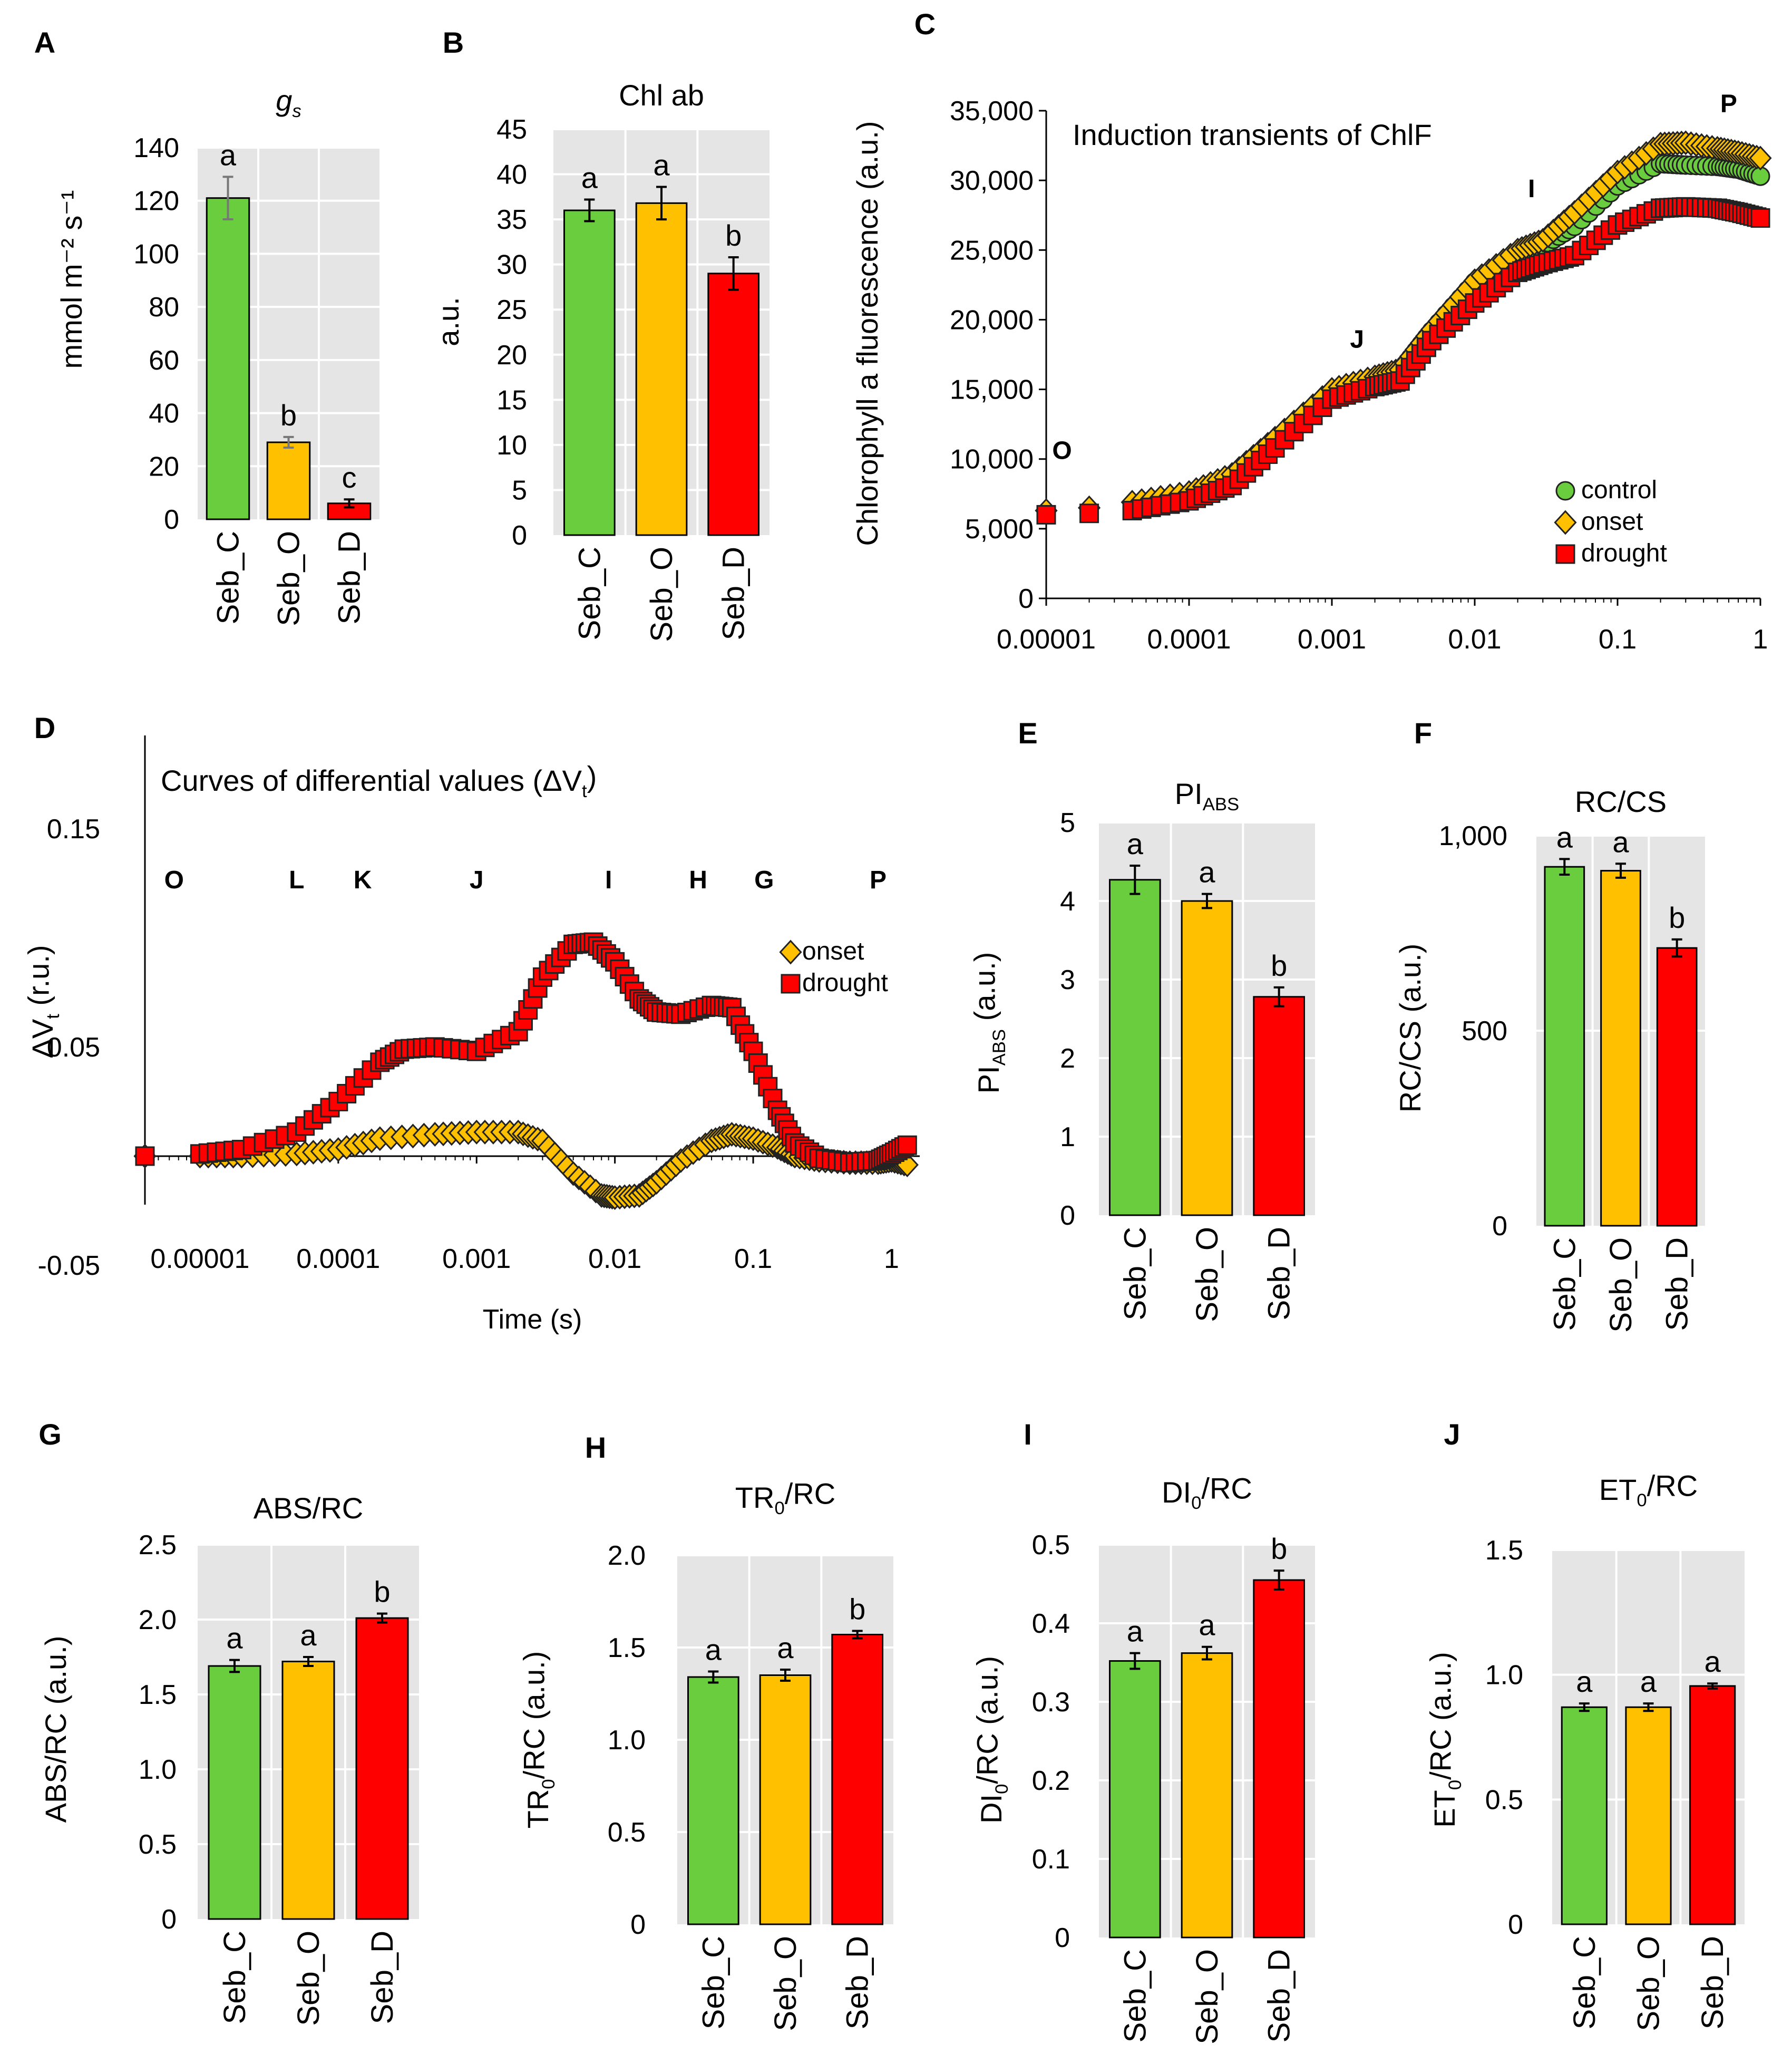  Describe the element at coordinates (477, 1259) in the screenshot. I see `x-tick-label: 0.001` at that location.